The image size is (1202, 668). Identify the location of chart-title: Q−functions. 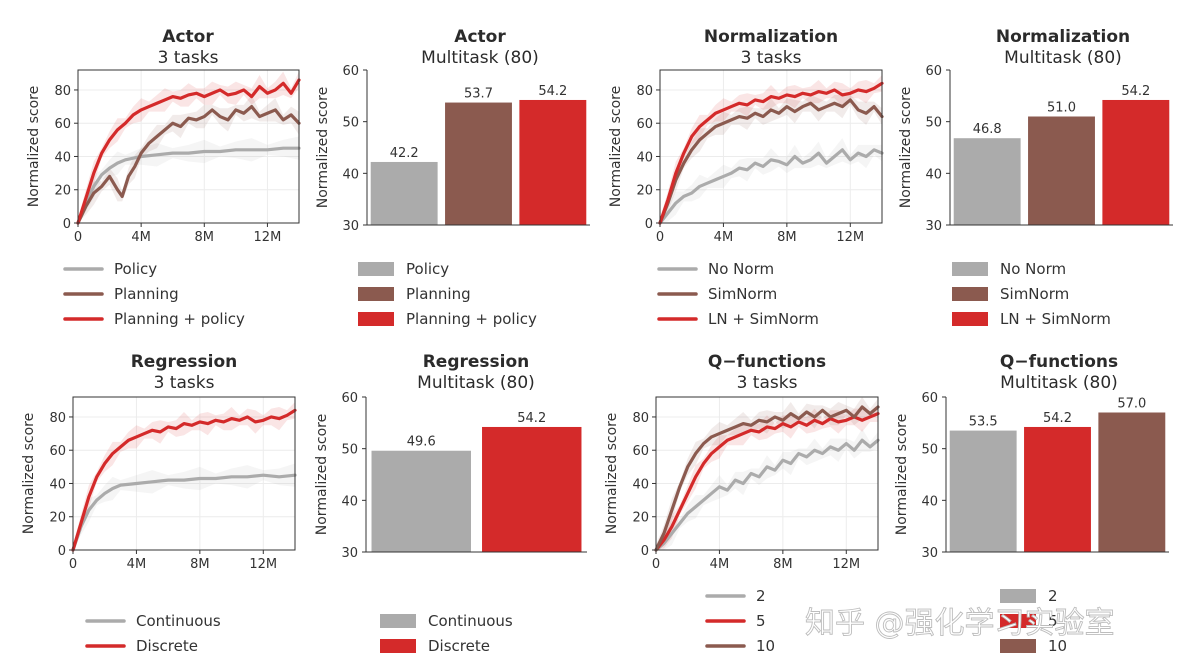
(1059, 362).